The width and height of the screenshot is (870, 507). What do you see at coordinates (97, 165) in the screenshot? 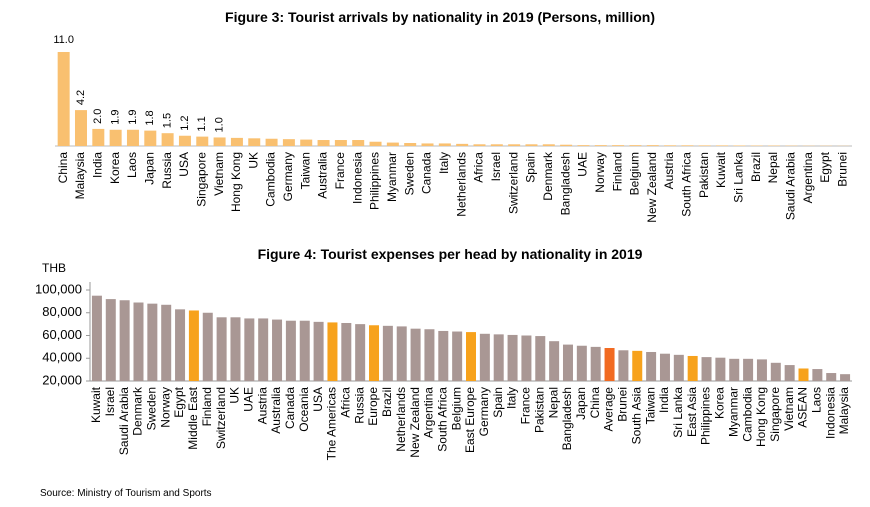
I see `x-tick-label: India` at bounding box center [97, 165].